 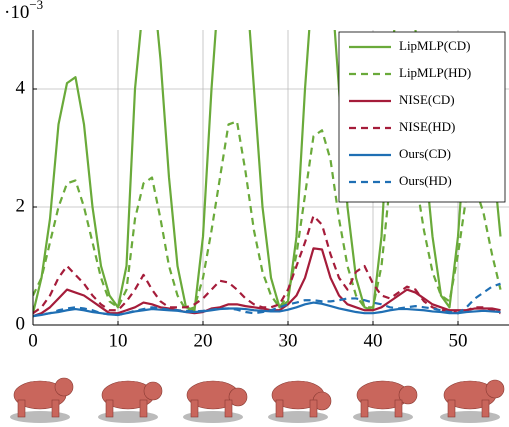 What do you see at coordinates (425, 153) in the screenshot?
I see `legend-label: Ours(CD)` at bounding box center [425, 153].